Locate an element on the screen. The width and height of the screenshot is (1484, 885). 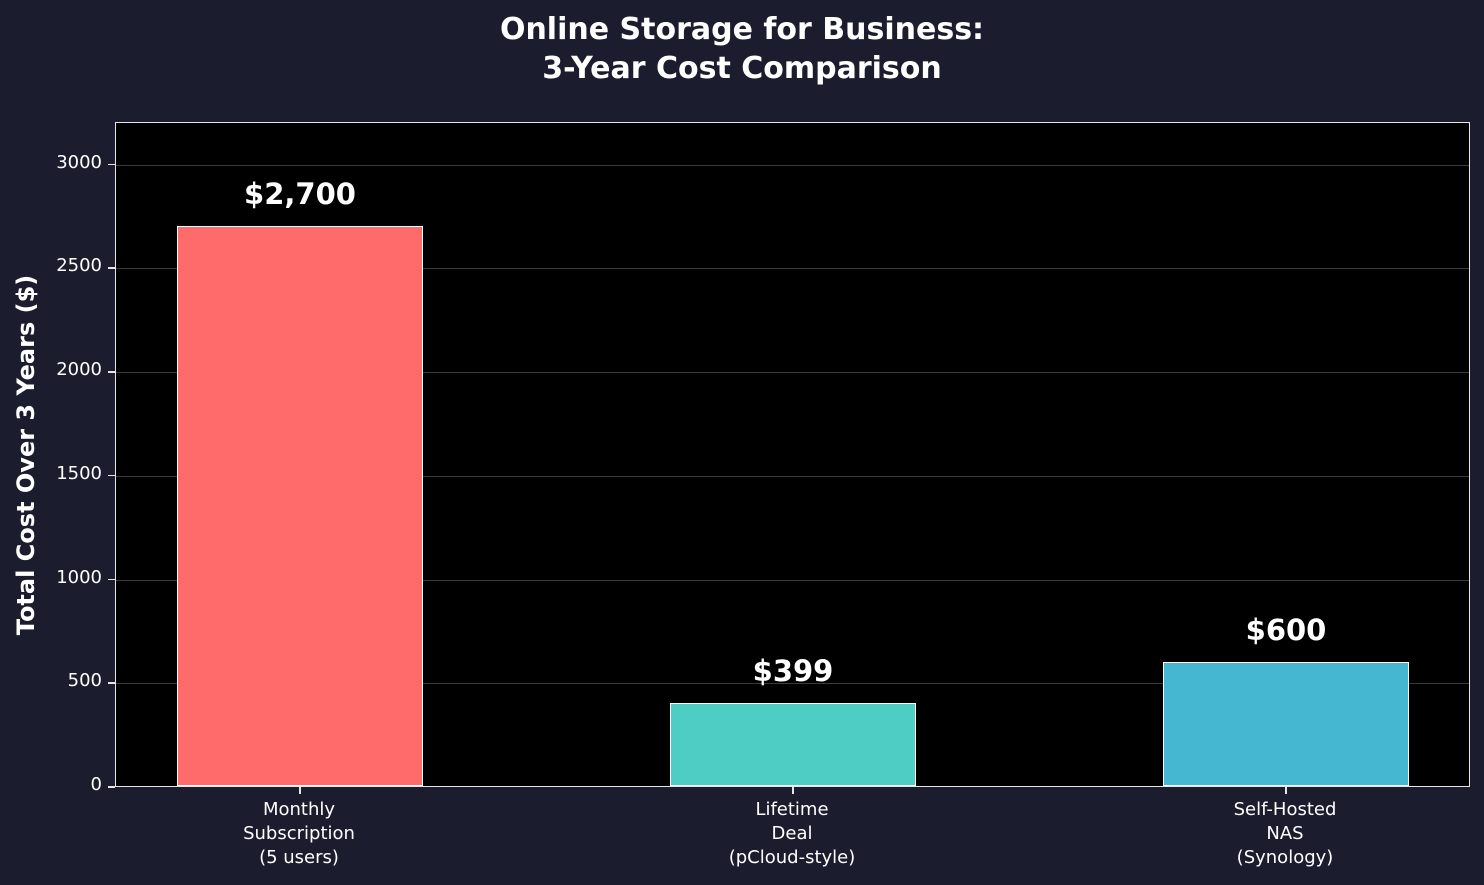
x-tick-label-line: NAS is located at coordinates (1285, 833).